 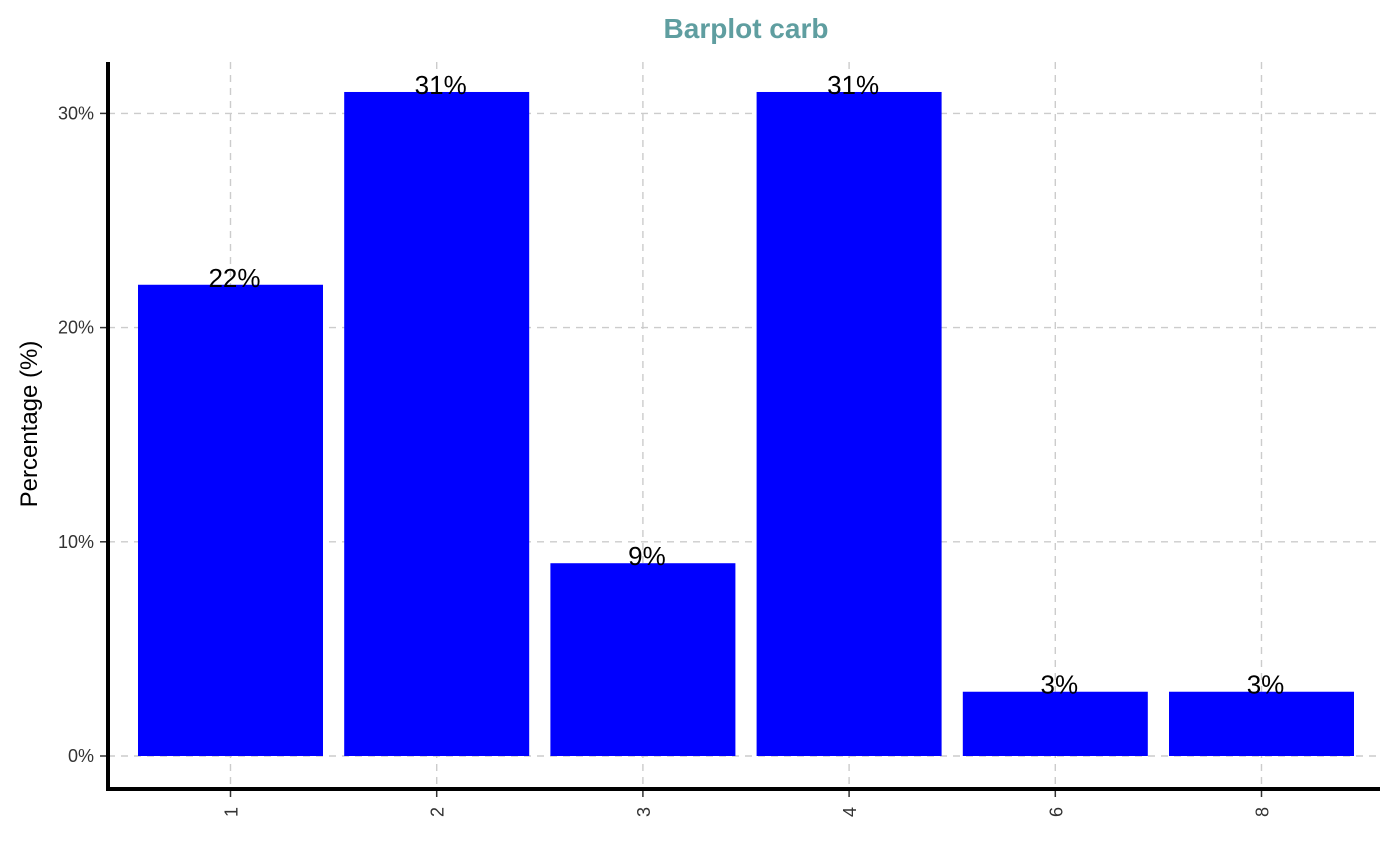 What do you see at coordinates (850, 812) in the screenshot?
I see `x-tick-label: 4` at bounding box center [850, 812].